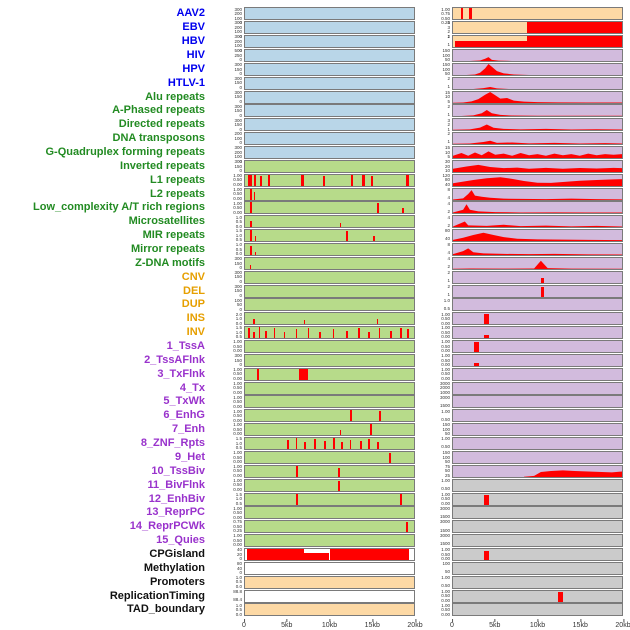 This screenshot has width=630, height=630. What do you see at coordinates (227, 554) in the screenshot?
I see `y-axis-ticks: 40 20 0` at bounding box center [227, 554].